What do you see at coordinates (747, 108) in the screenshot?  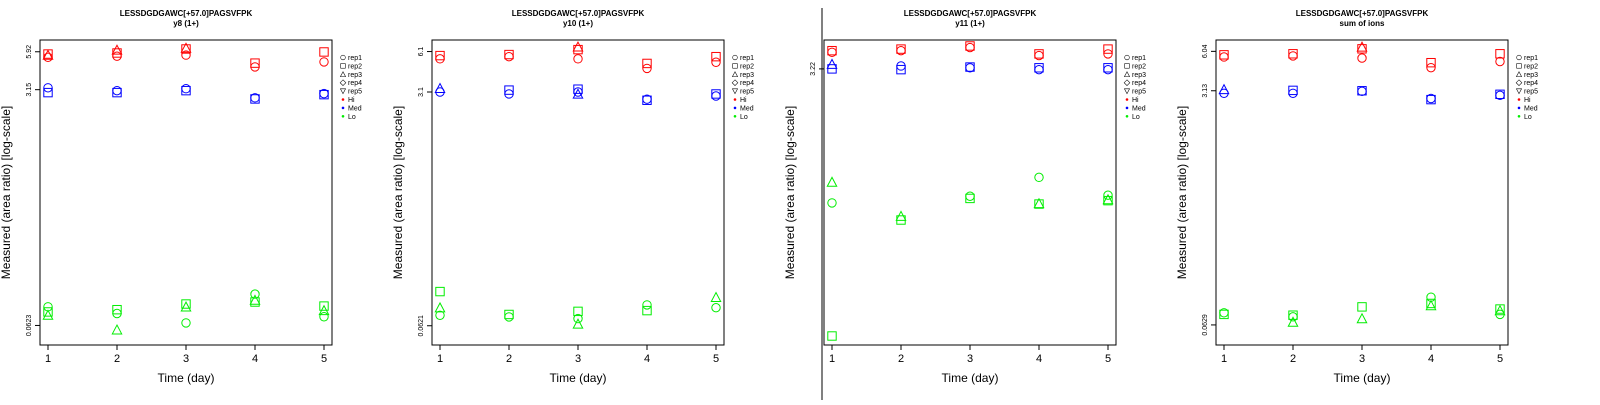 I see `legend-label: Med` at bounding box center [747, 108].